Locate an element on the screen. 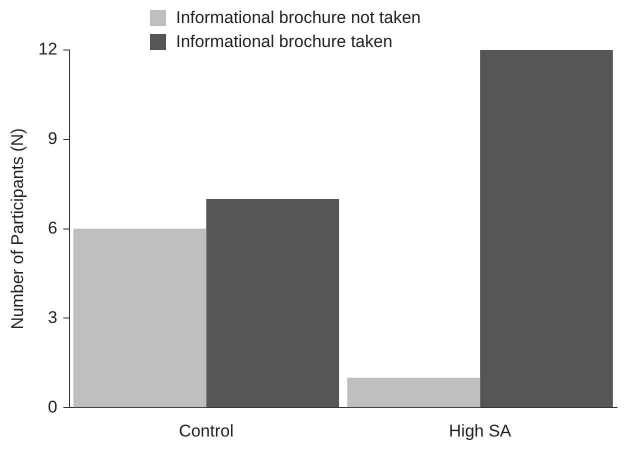 Image resolution: width=631 pixels, height=462 pixels. y-tick-label: 3 is located at coordinates (53, 317).